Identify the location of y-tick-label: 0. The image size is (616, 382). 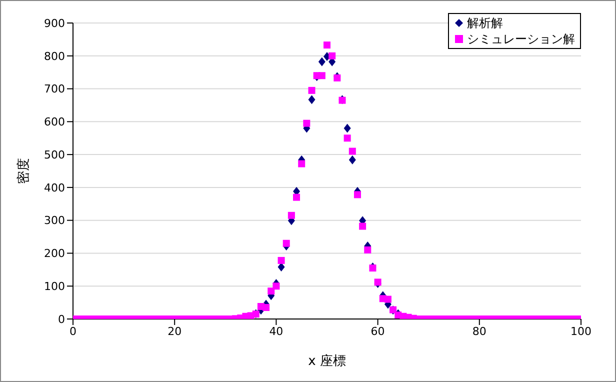
(61, 319).